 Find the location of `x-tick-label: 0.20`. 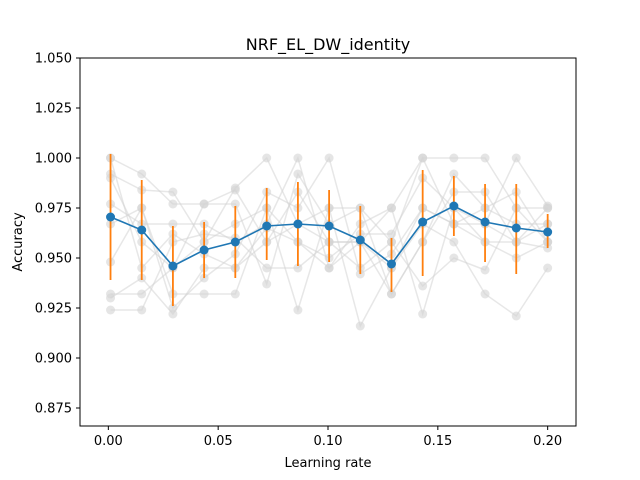

x-tick-label: 0.20 is located at coordinates (547, 441).